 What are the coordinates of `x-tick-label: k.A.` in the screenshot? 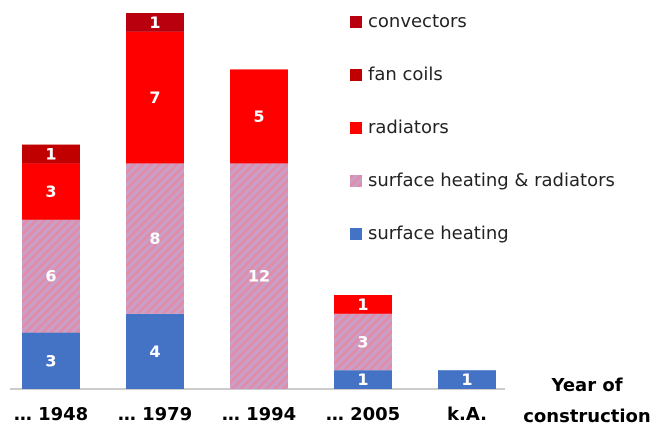 It's located at (467, 414).